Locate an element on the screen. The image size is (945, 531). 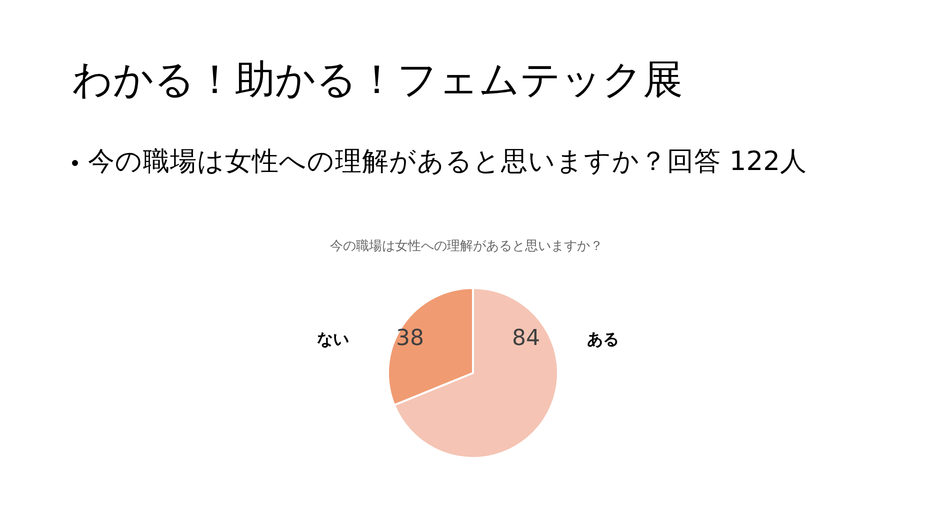
data-label: 38 is located at coordinates (410, 339).